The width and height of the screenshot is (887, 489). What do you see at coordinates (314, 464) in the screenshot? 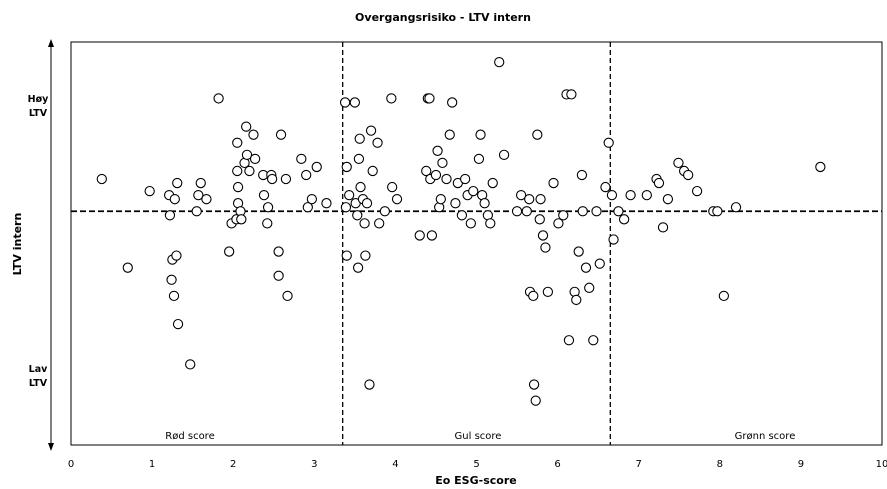
I see `x-tick-label: 3` at bounding box center [314, 464].